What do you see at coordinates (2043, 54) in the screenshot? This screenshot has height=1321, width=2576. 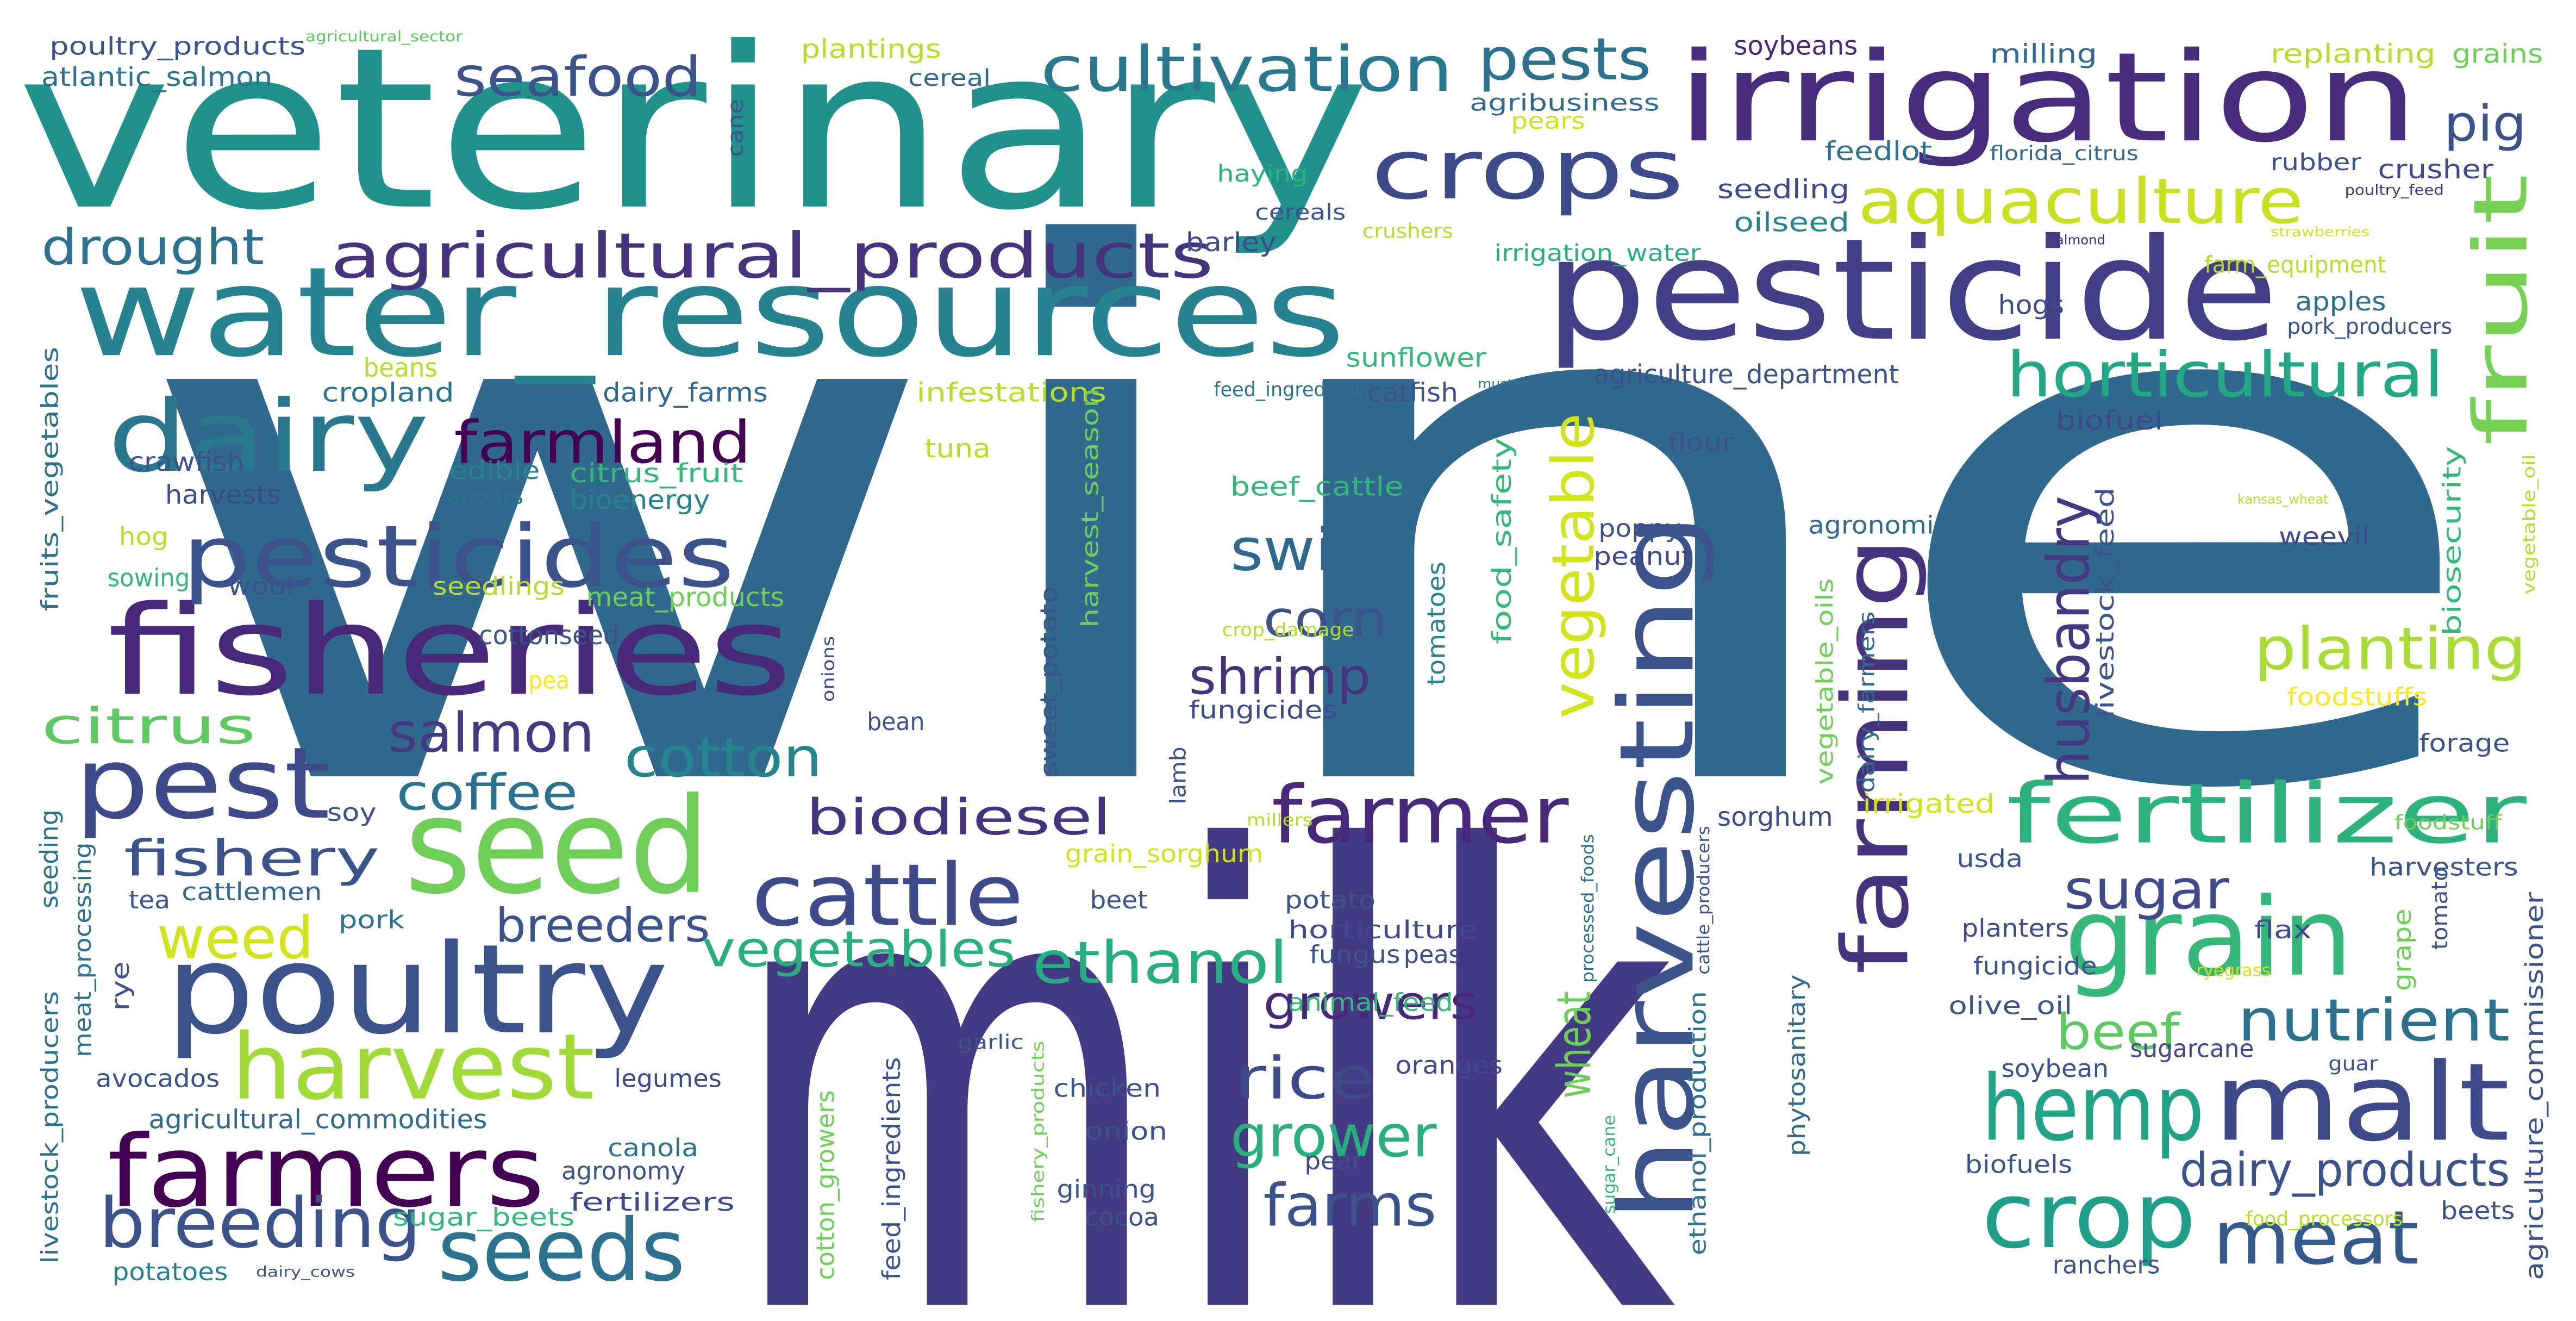 I see `word: milling` at bounding box center [2043, 54].